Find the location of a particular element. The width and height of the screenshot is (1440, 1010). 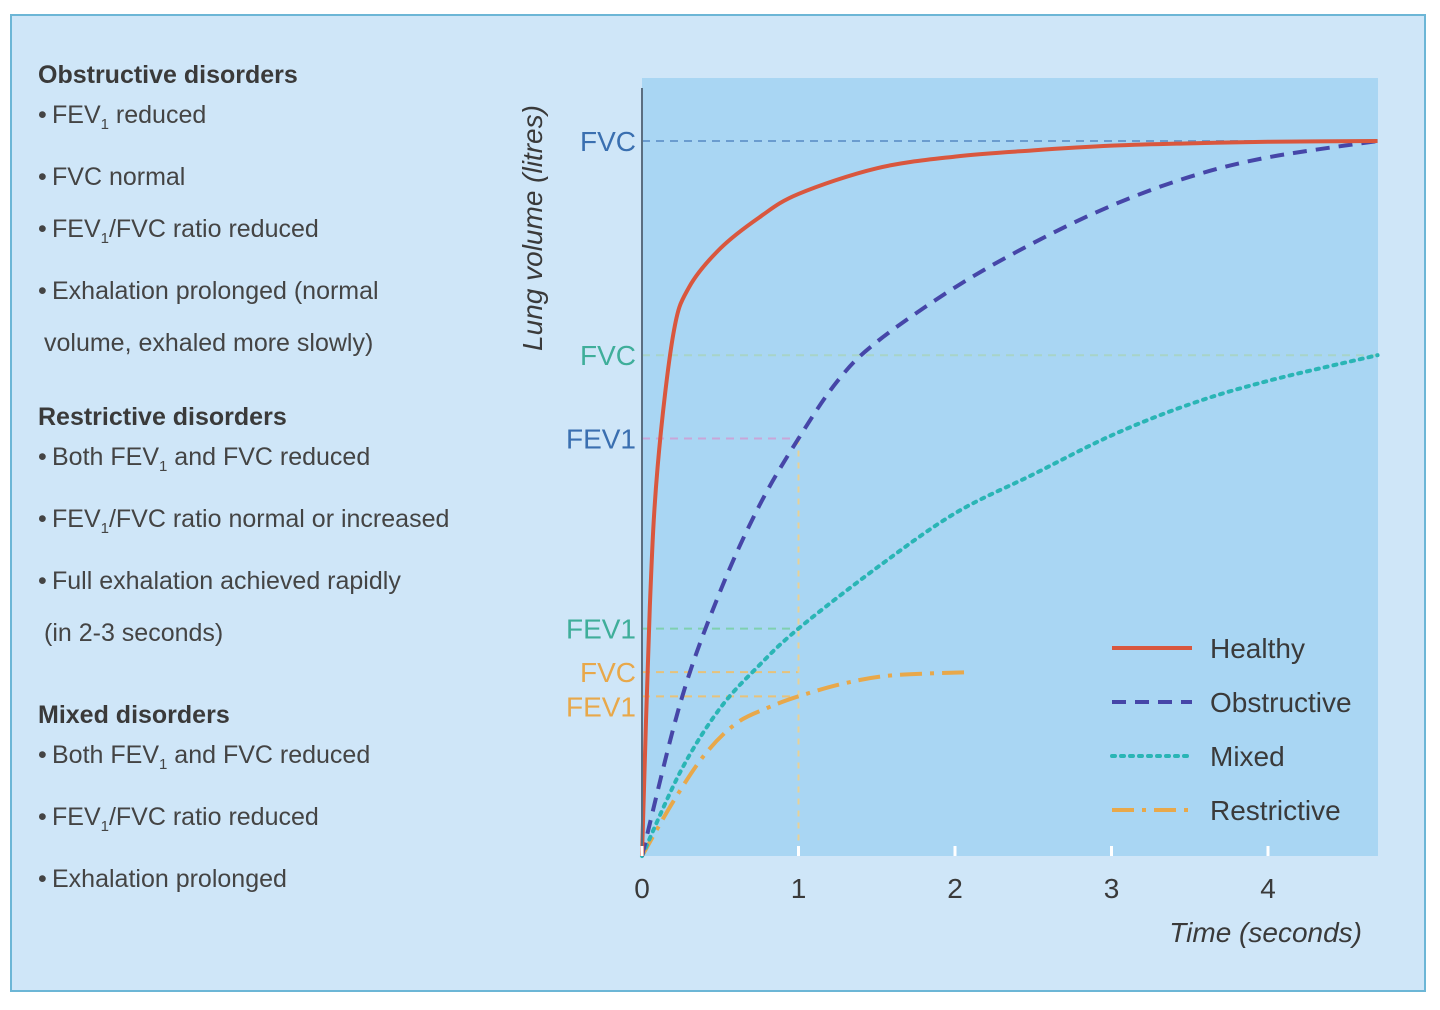

legend-label-restrictive: Restrictive is located at coordinates (1275, 810).